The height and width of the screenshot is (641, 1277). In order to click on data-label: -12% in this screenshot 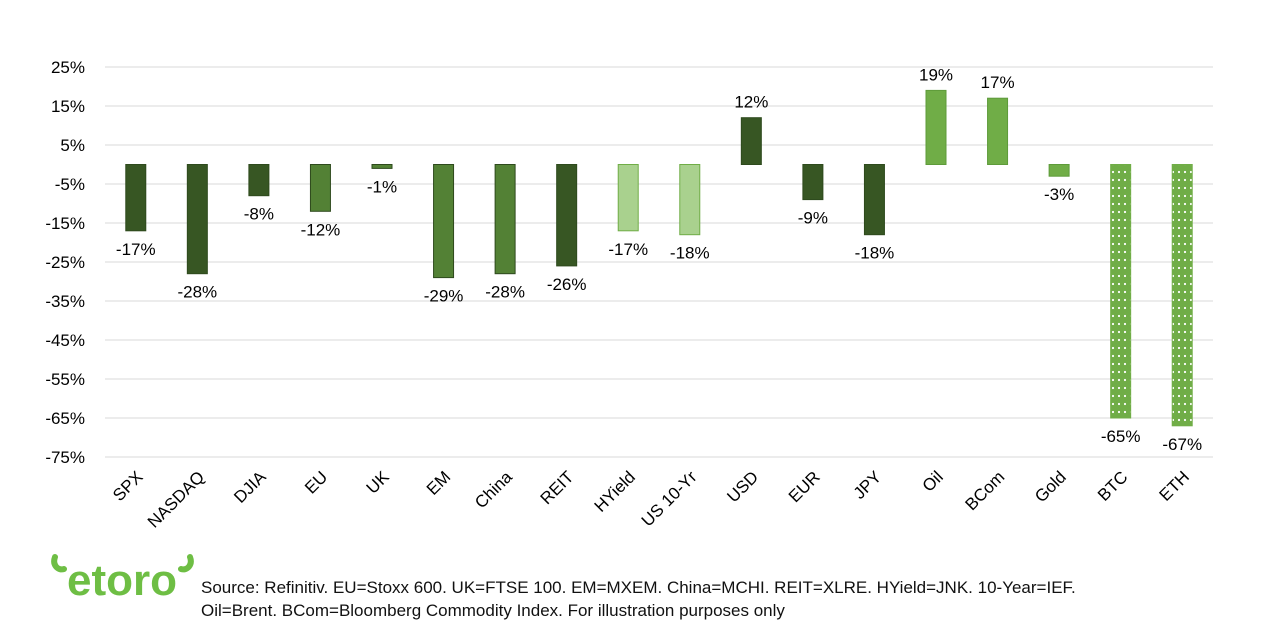, I will do `click(321, 229)`.